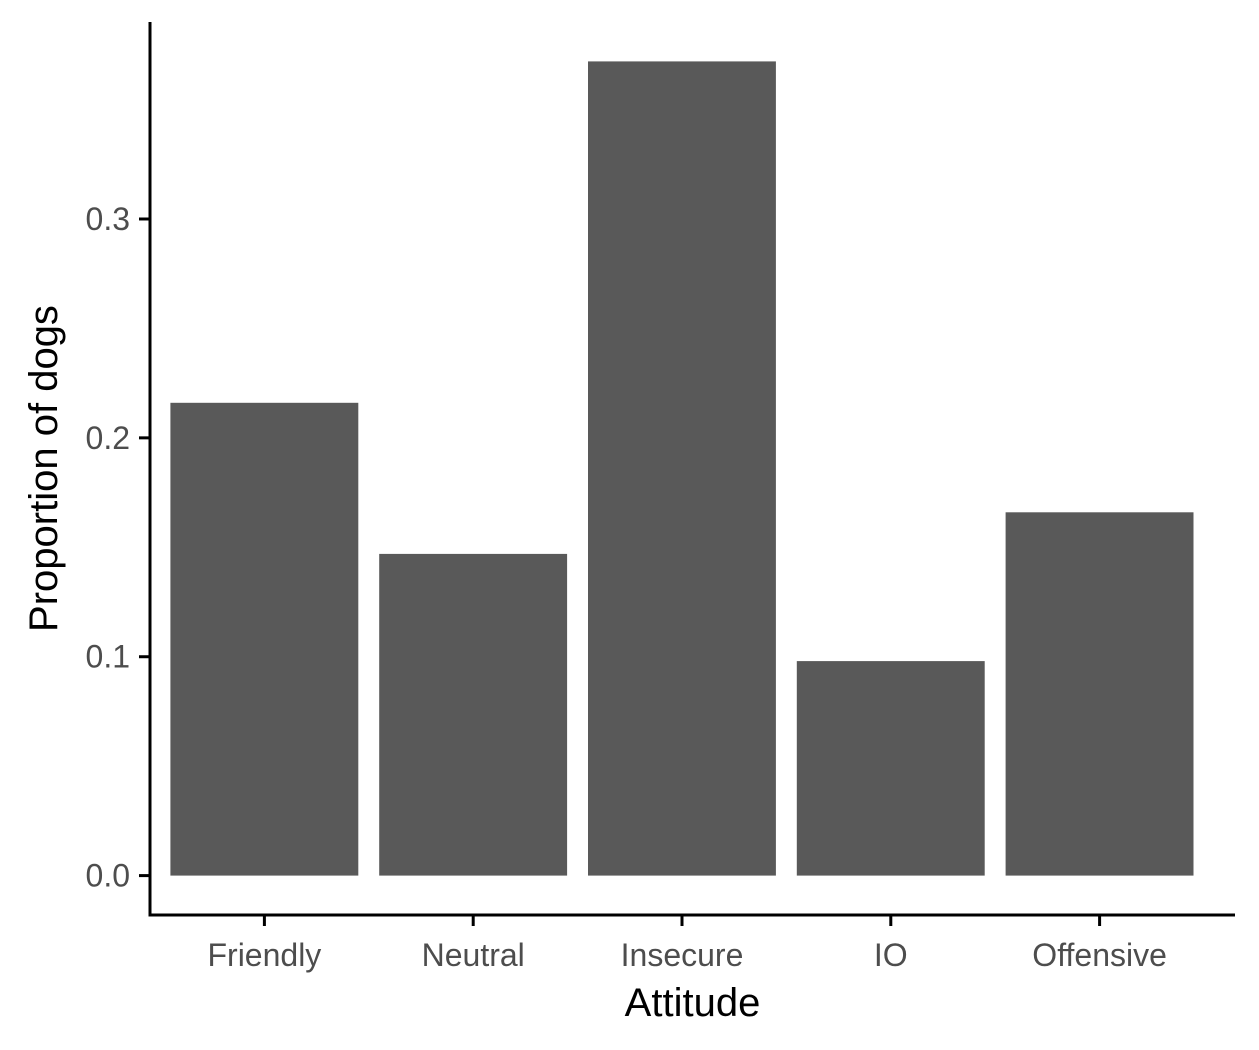  What do you see at coordinates (1099, 694) in the screenshot?
I see `bar-offensive` at bounding box center [1099, 694].